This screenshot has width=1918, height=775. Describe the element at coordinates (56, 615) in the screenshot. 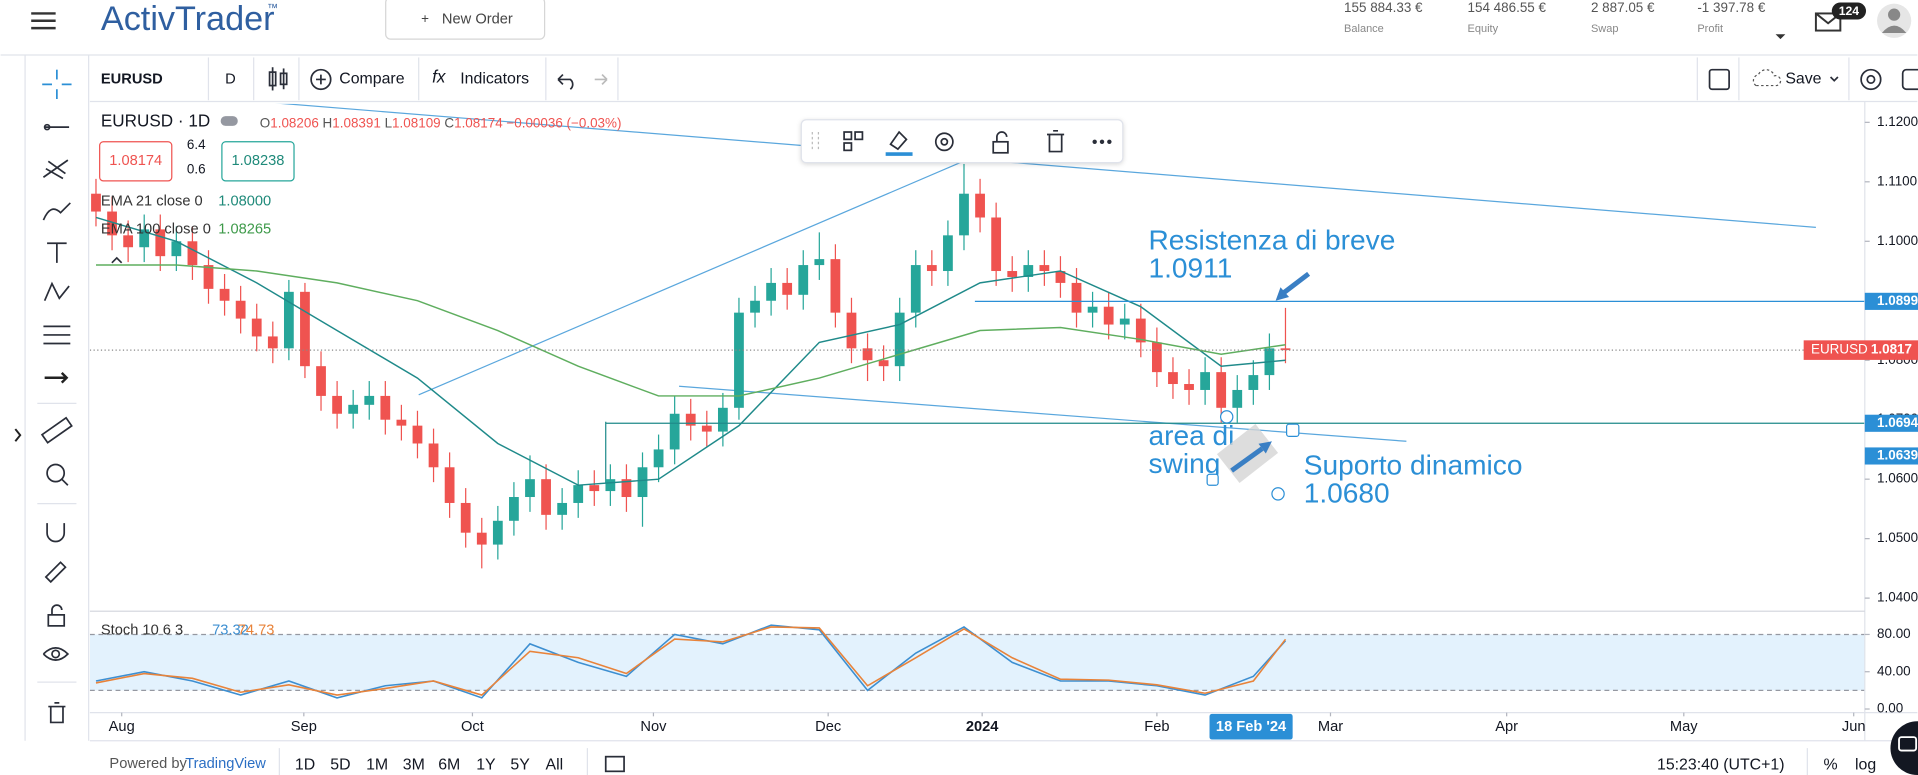

I see `lock-tool` at that location.